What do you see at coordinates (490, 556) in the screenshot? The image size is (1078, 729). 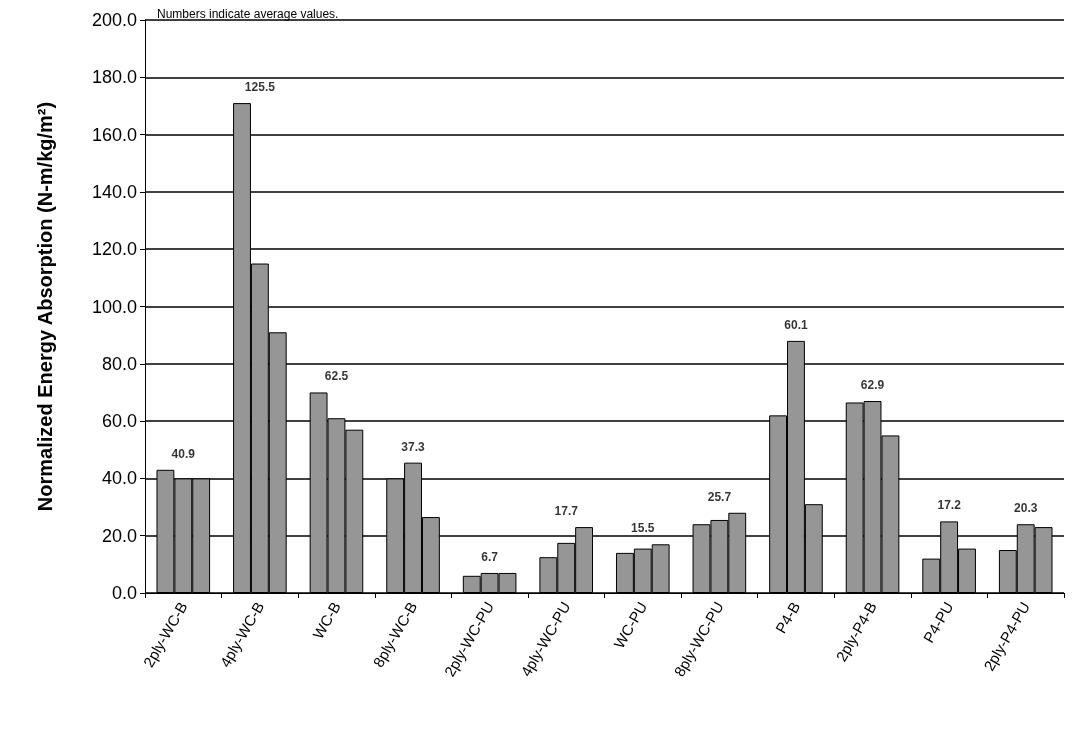 I see `annotation: 6.7` at bounding box center [490, 556].